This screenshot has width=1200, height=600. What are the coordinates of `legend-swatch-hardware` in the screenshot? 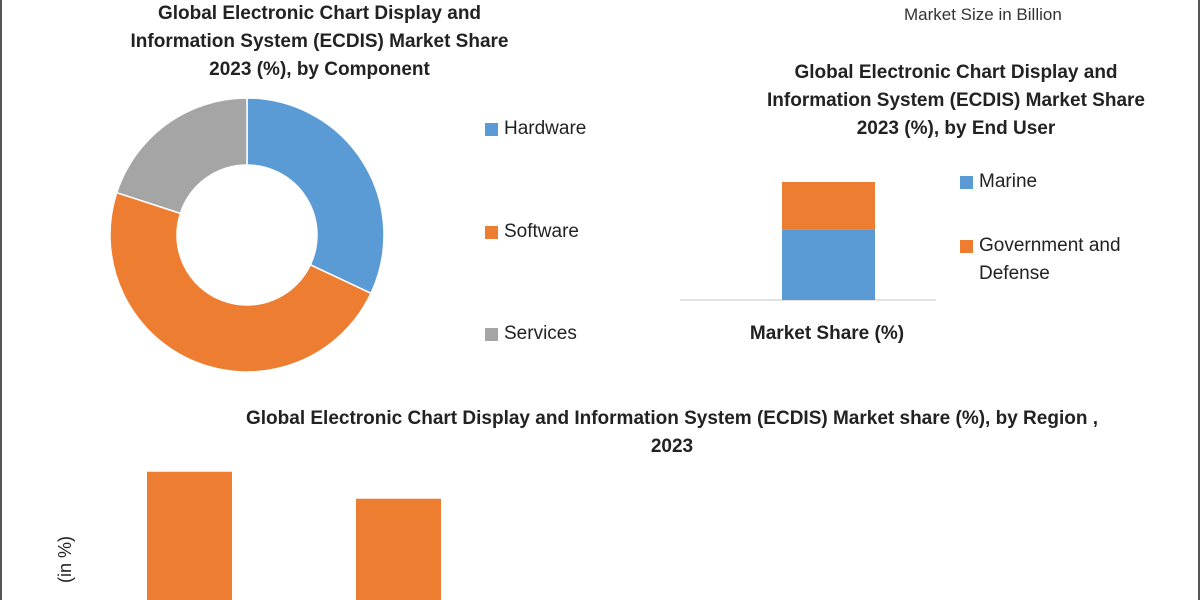 It's located at (491, 129).